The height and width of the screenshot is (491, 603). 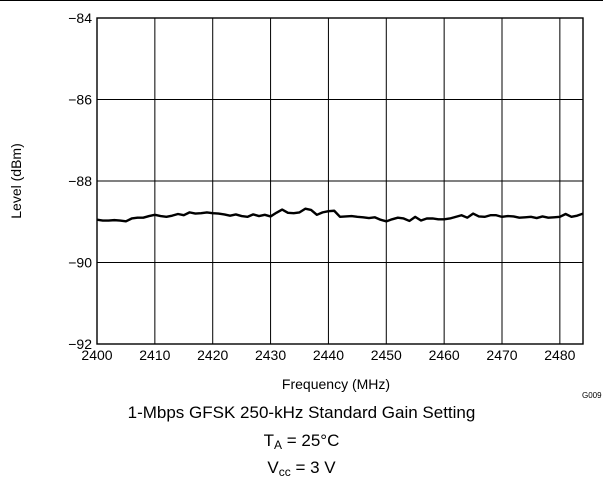 What do you see at coordinates (96, 355) in the screenshot?
I see `x-tick-label-2400: 2400` at bounding box center [96, 355].